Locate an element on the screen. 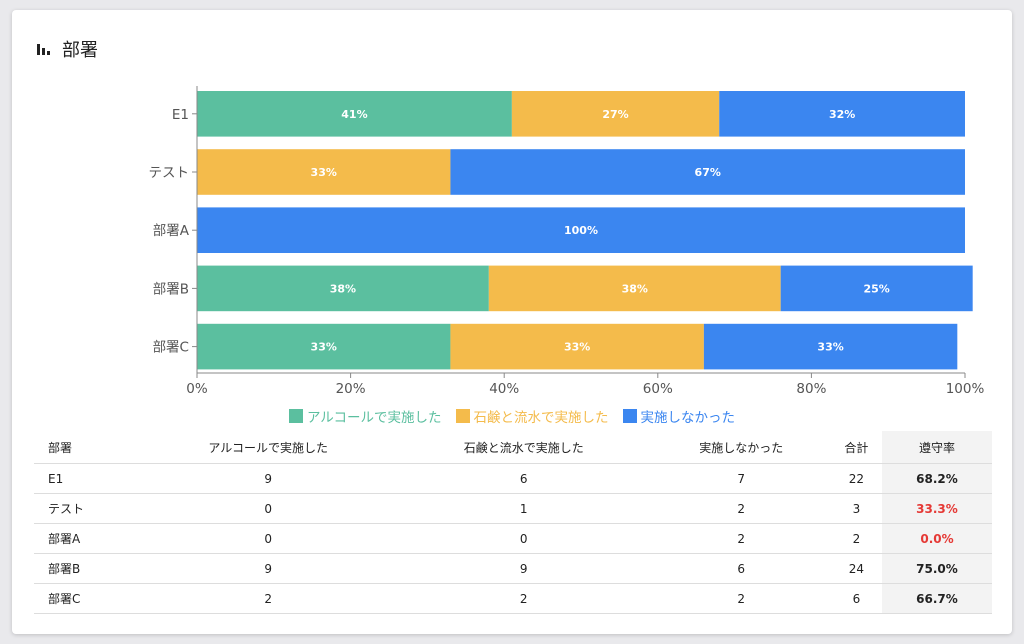  cell-compliance-rate: 66.7% is located at coordinates (937, 598).